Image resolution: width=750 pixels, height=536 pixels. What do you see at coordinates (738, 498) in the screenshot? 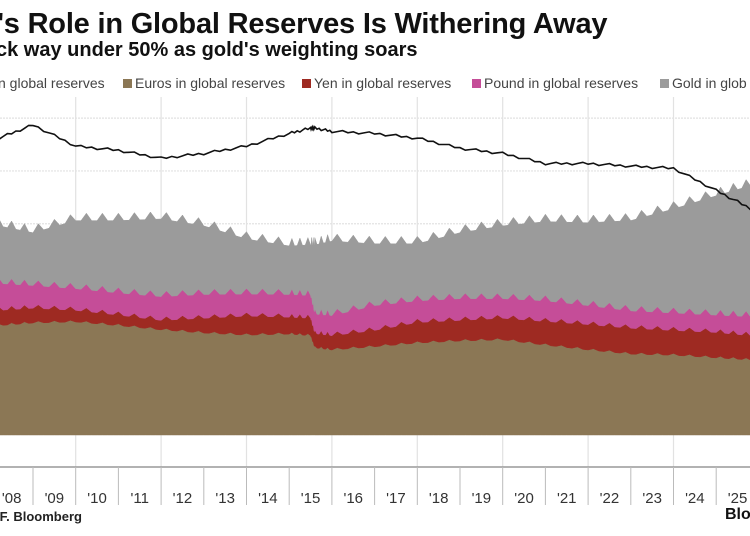
I see `x-tick-label: '25` at bounding box center [738, 498].